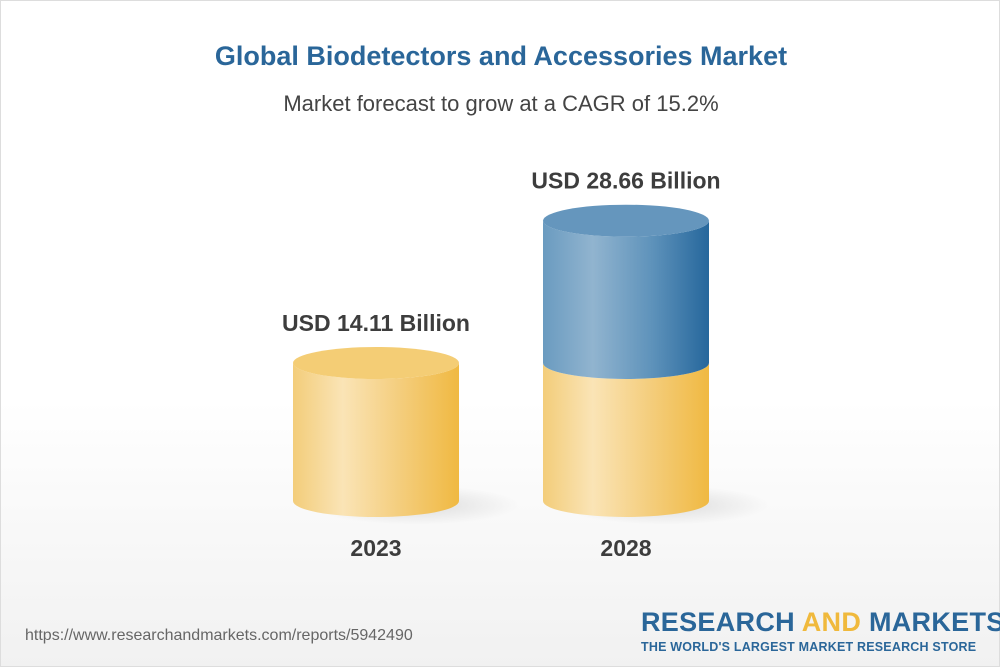  What do you see at coordinates (625, 548) in the screenshot?
I see `category-label: 2028` at bounding box center [625, 548].